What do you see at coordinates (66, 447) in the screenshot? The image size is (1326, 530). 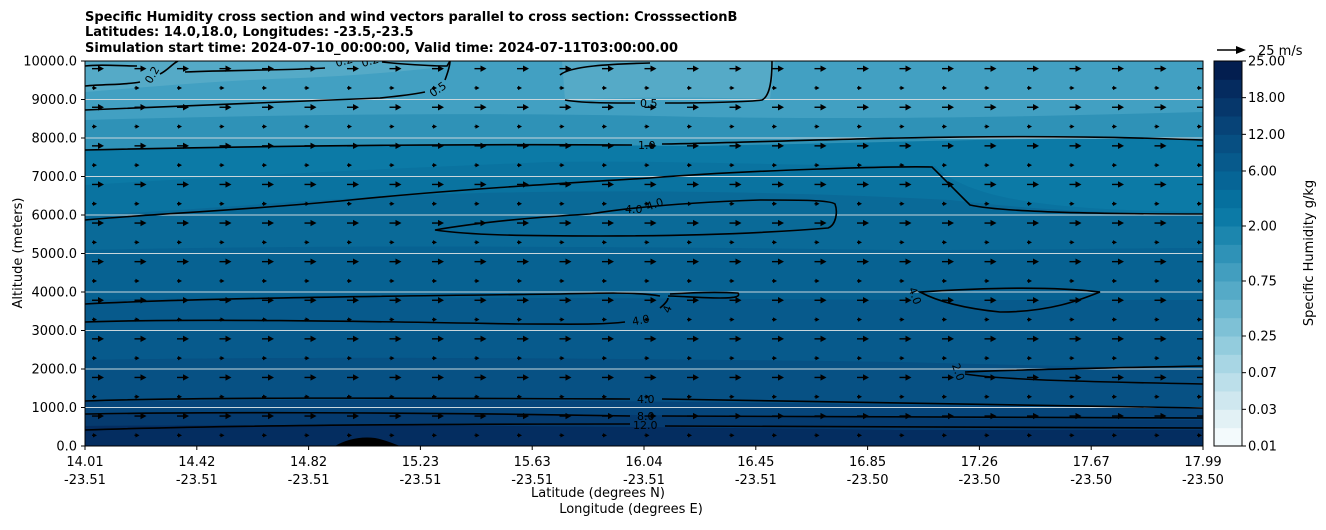 I see `y-tick-label: 0.0` at bounding box center [66, 447].